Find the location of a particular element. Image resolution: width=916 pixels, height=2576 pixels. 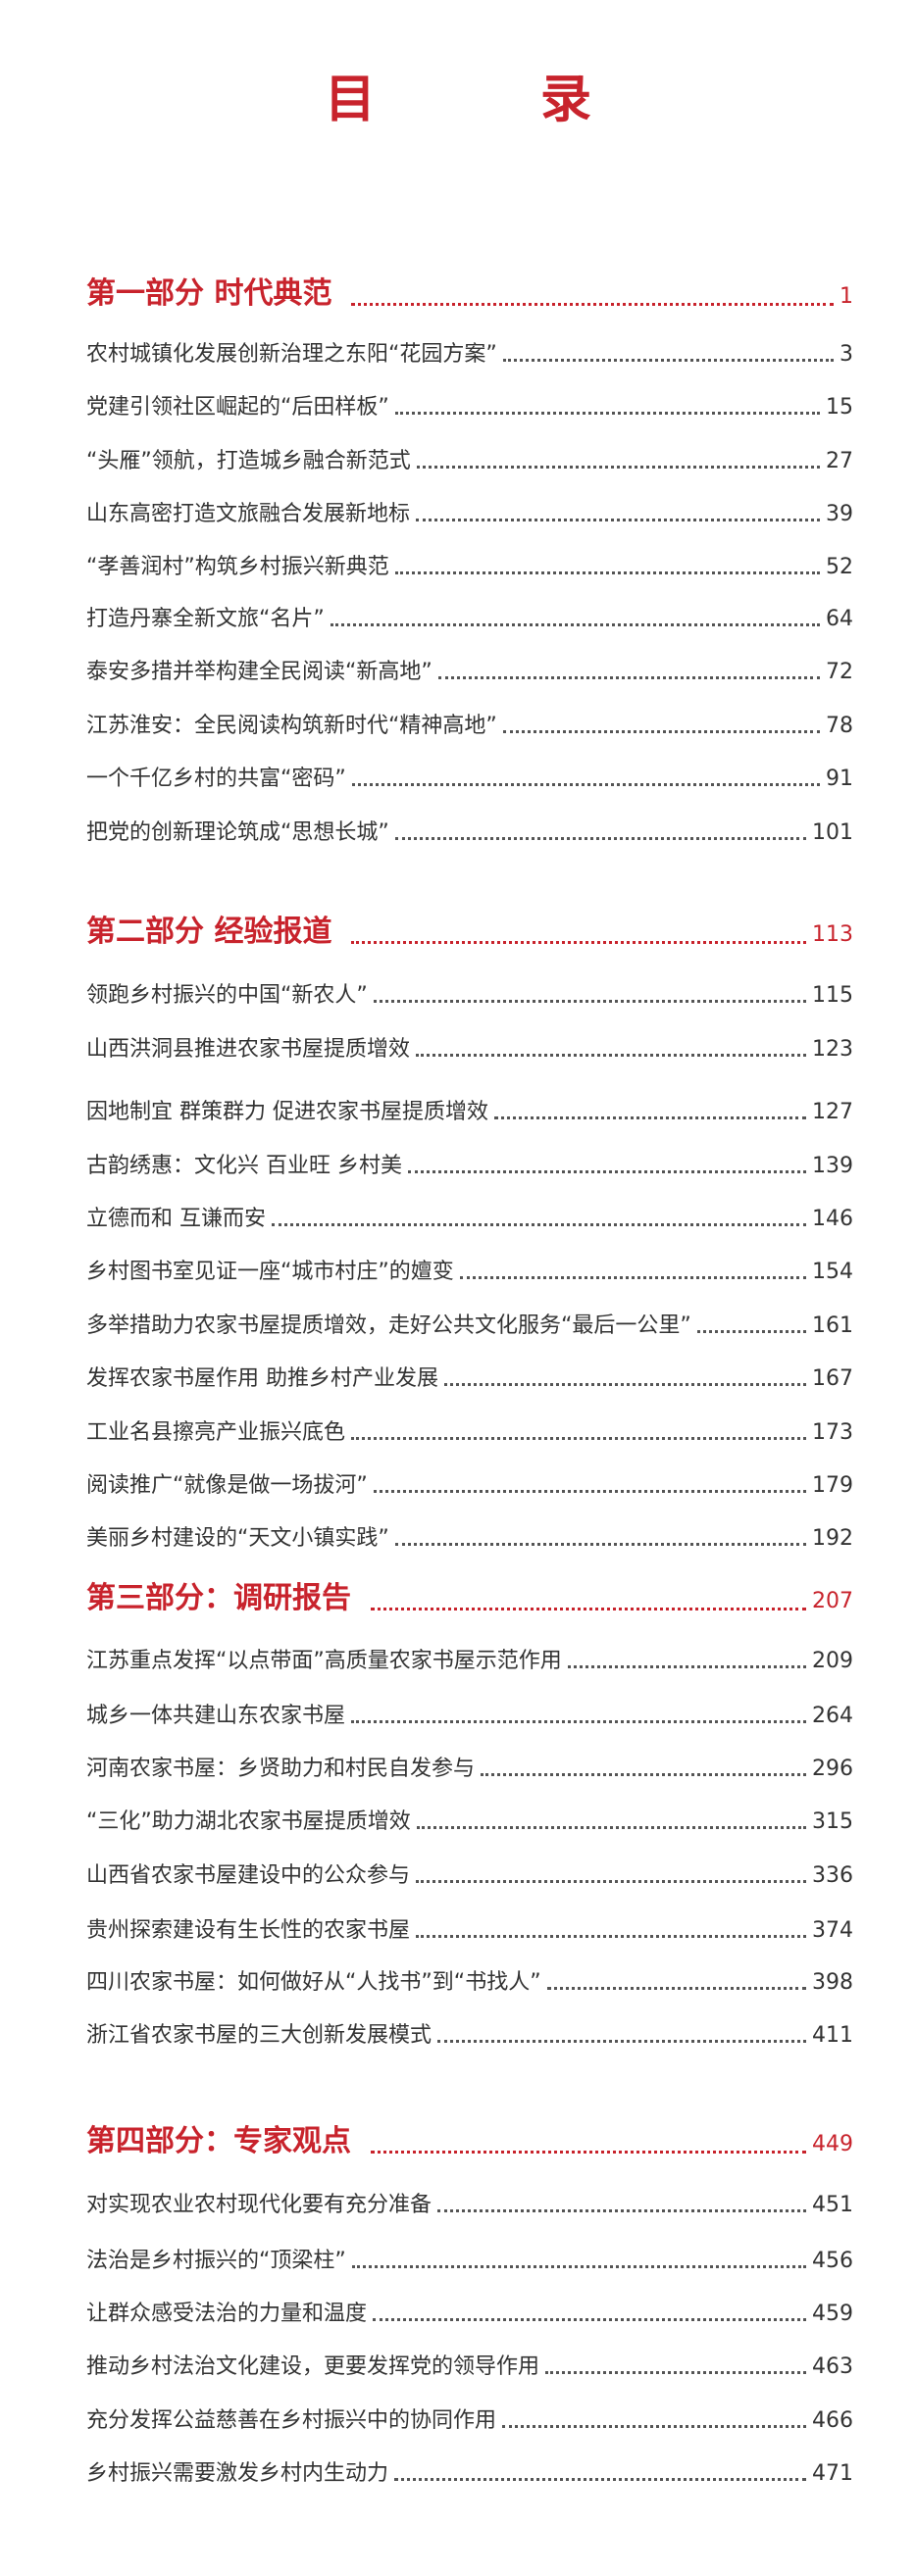

toc-entry: 党建引领社区崛起的“后田样板” 15 is located at coordinates (469, 405).